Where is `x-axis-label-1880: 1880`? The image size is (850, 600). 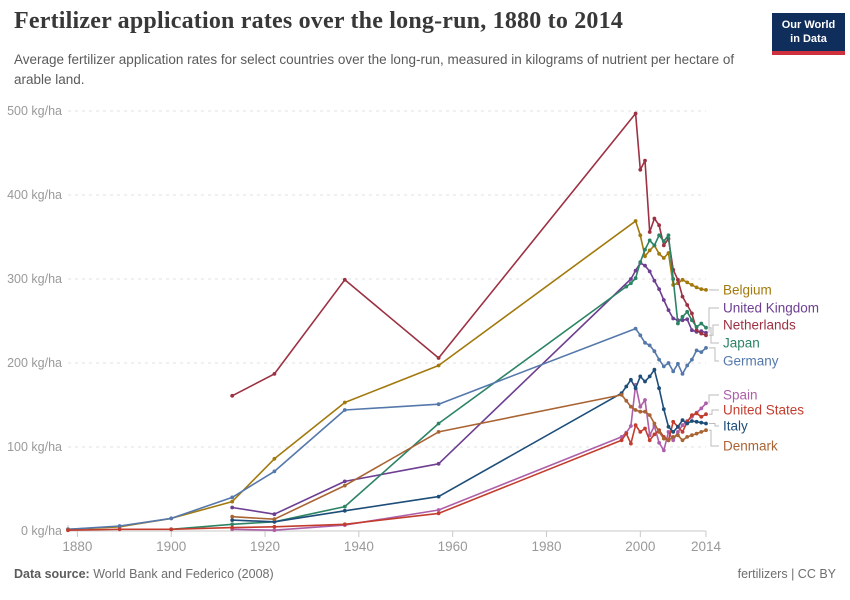 x-axis-label-1880: 1880 is located at coordinates (77, 546).